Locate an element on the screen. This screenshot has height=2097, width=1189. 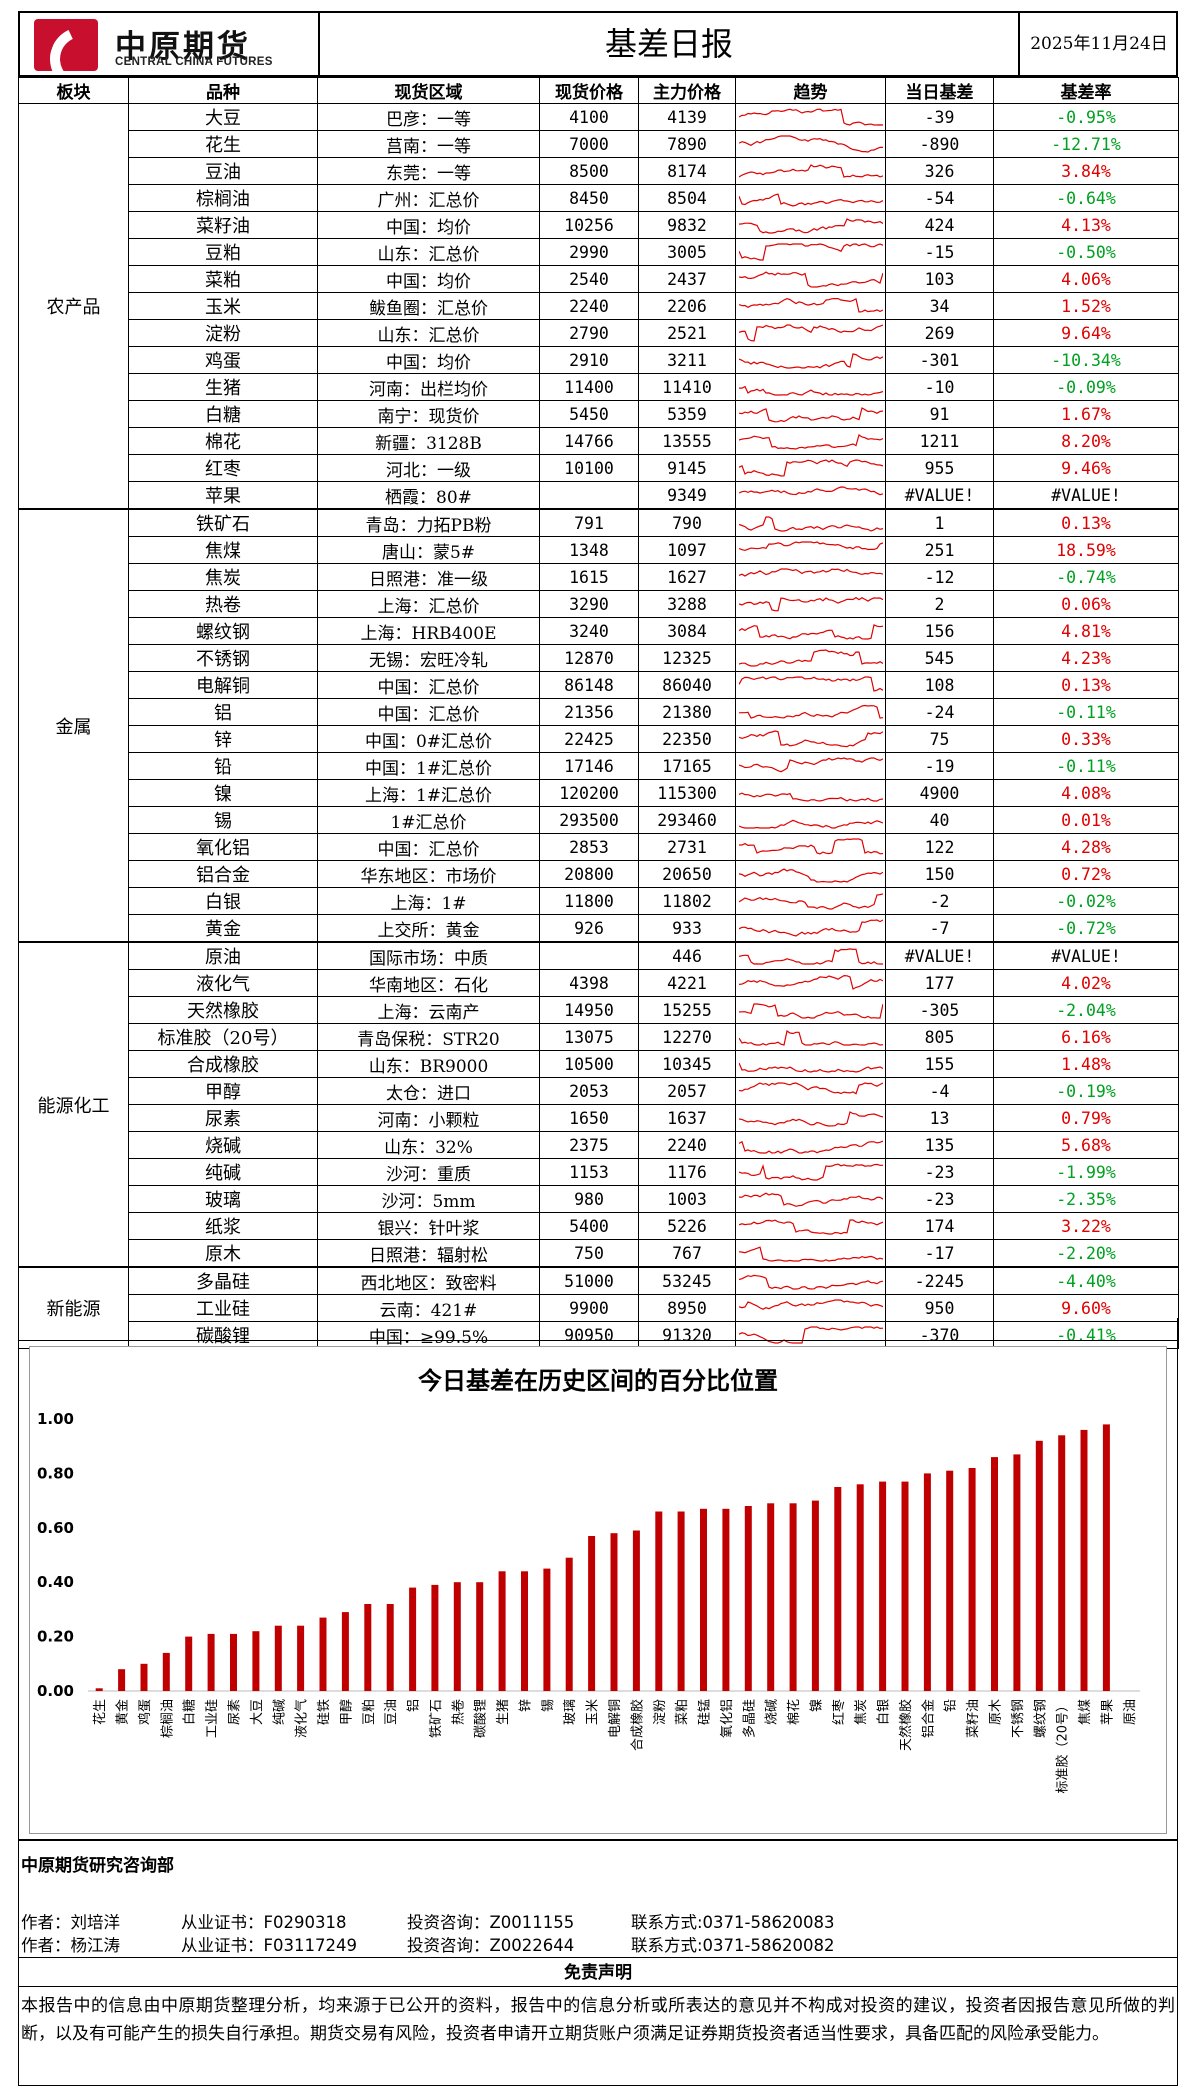
x-tick-label: 菜粕 is located at coordinates (682, 1712).